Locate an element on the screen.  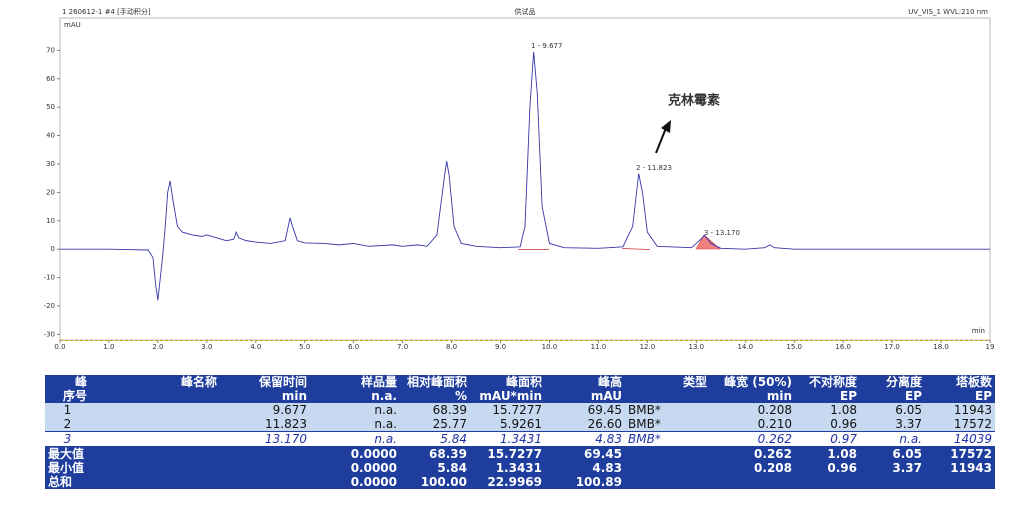
table-cell: 9.677 is located at coordinates (265, 410).